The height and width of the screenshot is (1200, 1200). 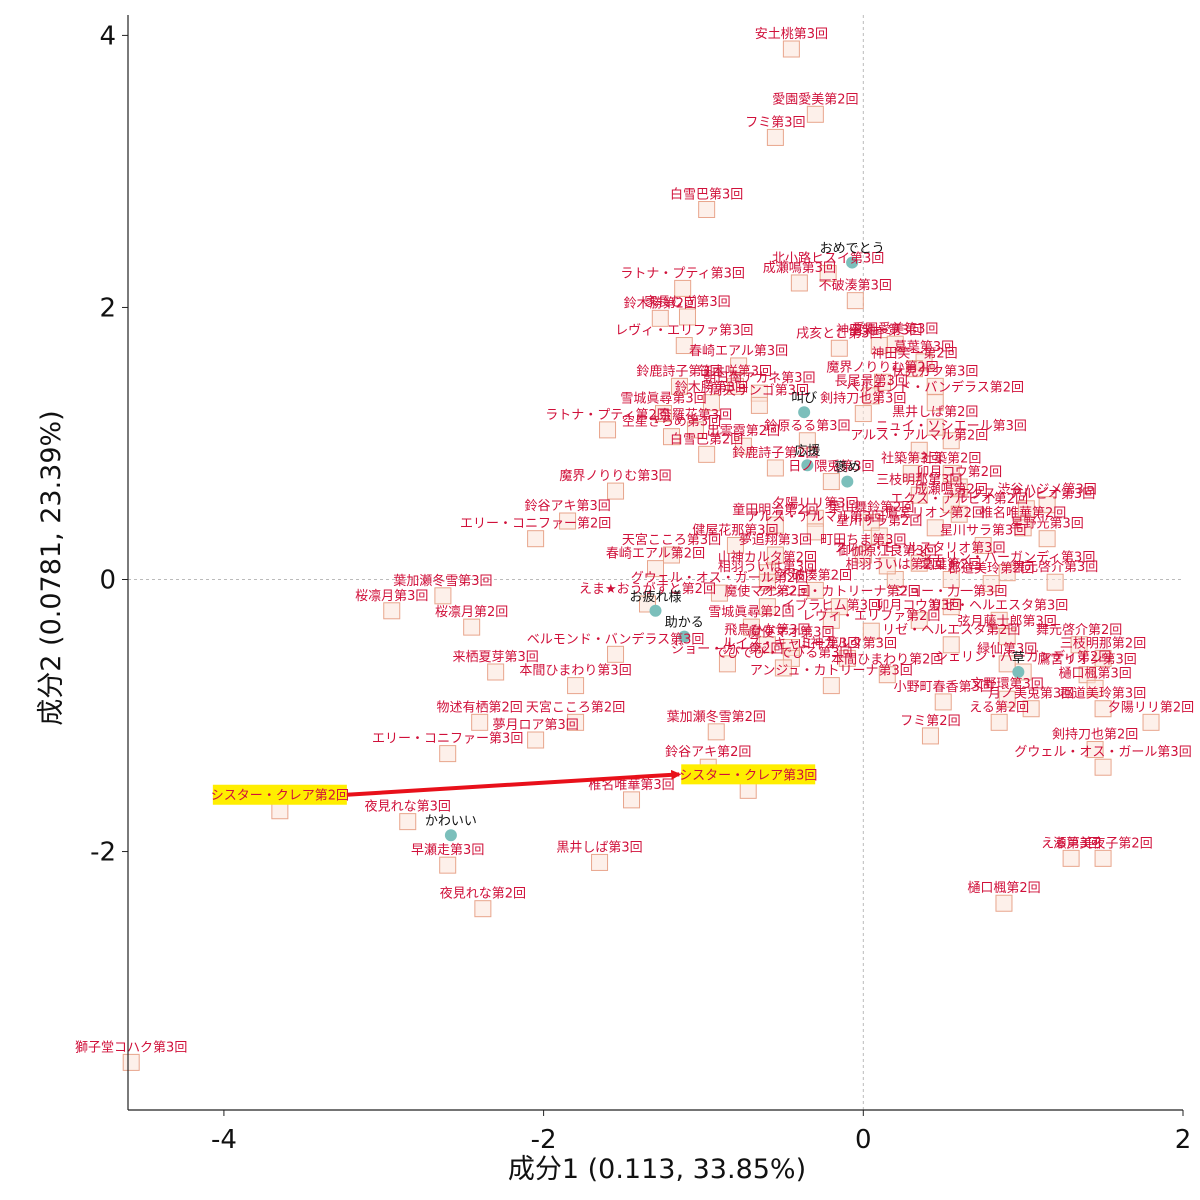 What do you see at coordinates (863, 1140) in the screenshot?
I see `x-tick-label: 0` at bounding box center [863, 1140].